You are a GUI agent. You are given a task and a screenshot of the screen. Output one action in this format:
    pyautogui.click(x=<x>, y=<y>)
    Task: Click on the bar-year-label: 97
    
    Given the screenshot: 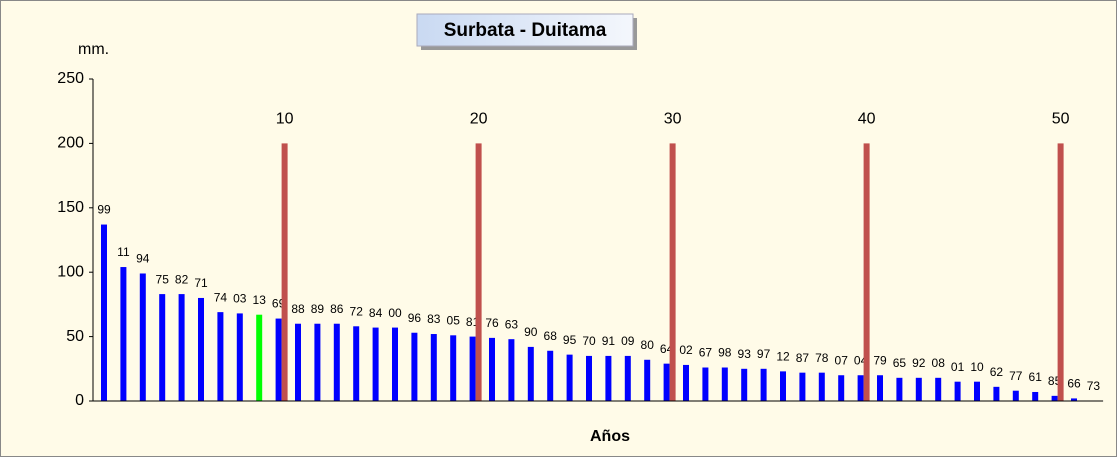 What is the action you would take?
    pyautogui.click(x=764, y=354)
    